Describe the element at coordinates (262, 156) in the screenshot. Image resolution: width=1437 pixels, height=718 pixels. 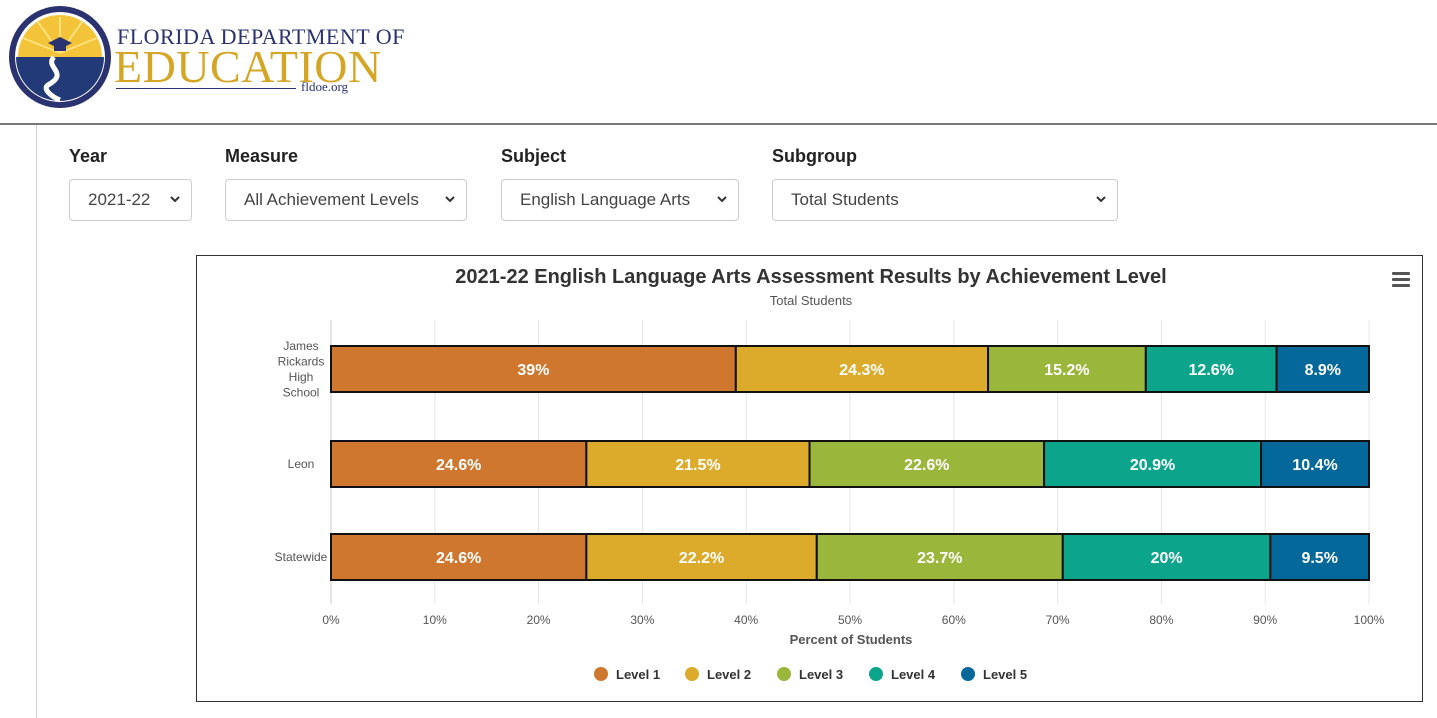
I see `measure-label: Measure` at that location.